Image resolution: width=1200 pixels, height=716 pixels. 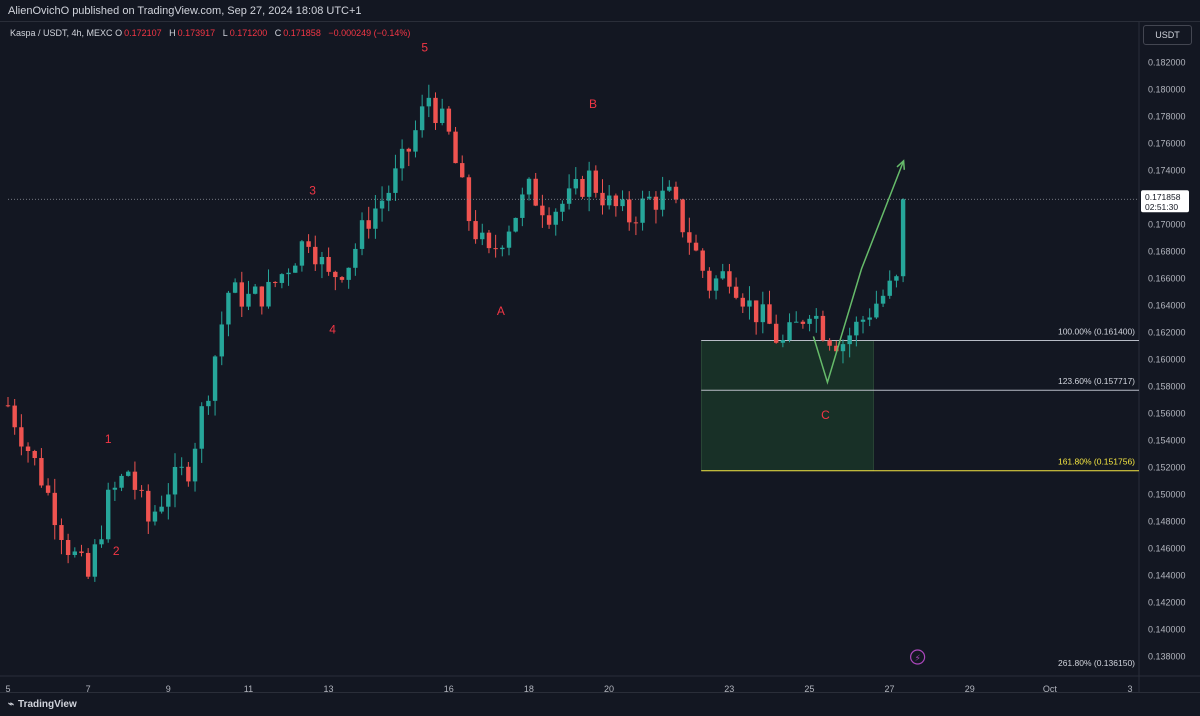 What do you see at coordinates (1096, 663) in the screenshot?
I see `fib-level-label: 261.80% (0.136150)` at bounding box center [1096, 663].